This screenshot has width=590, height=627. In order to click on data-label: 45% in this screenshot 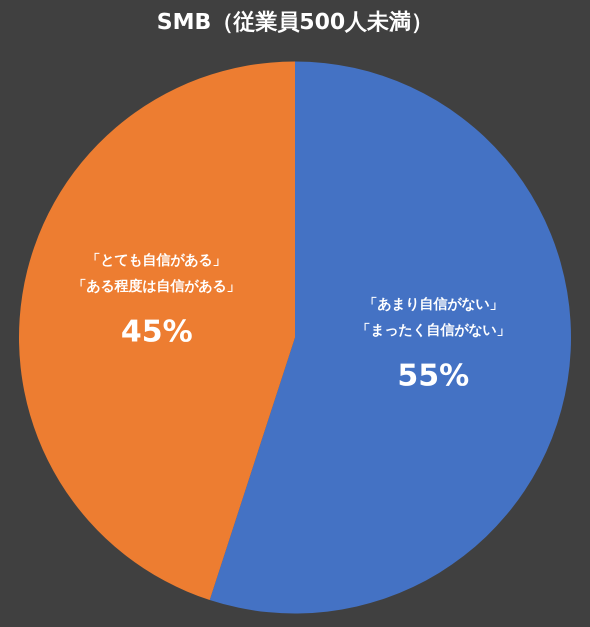, I will do `click(156, 332)`.